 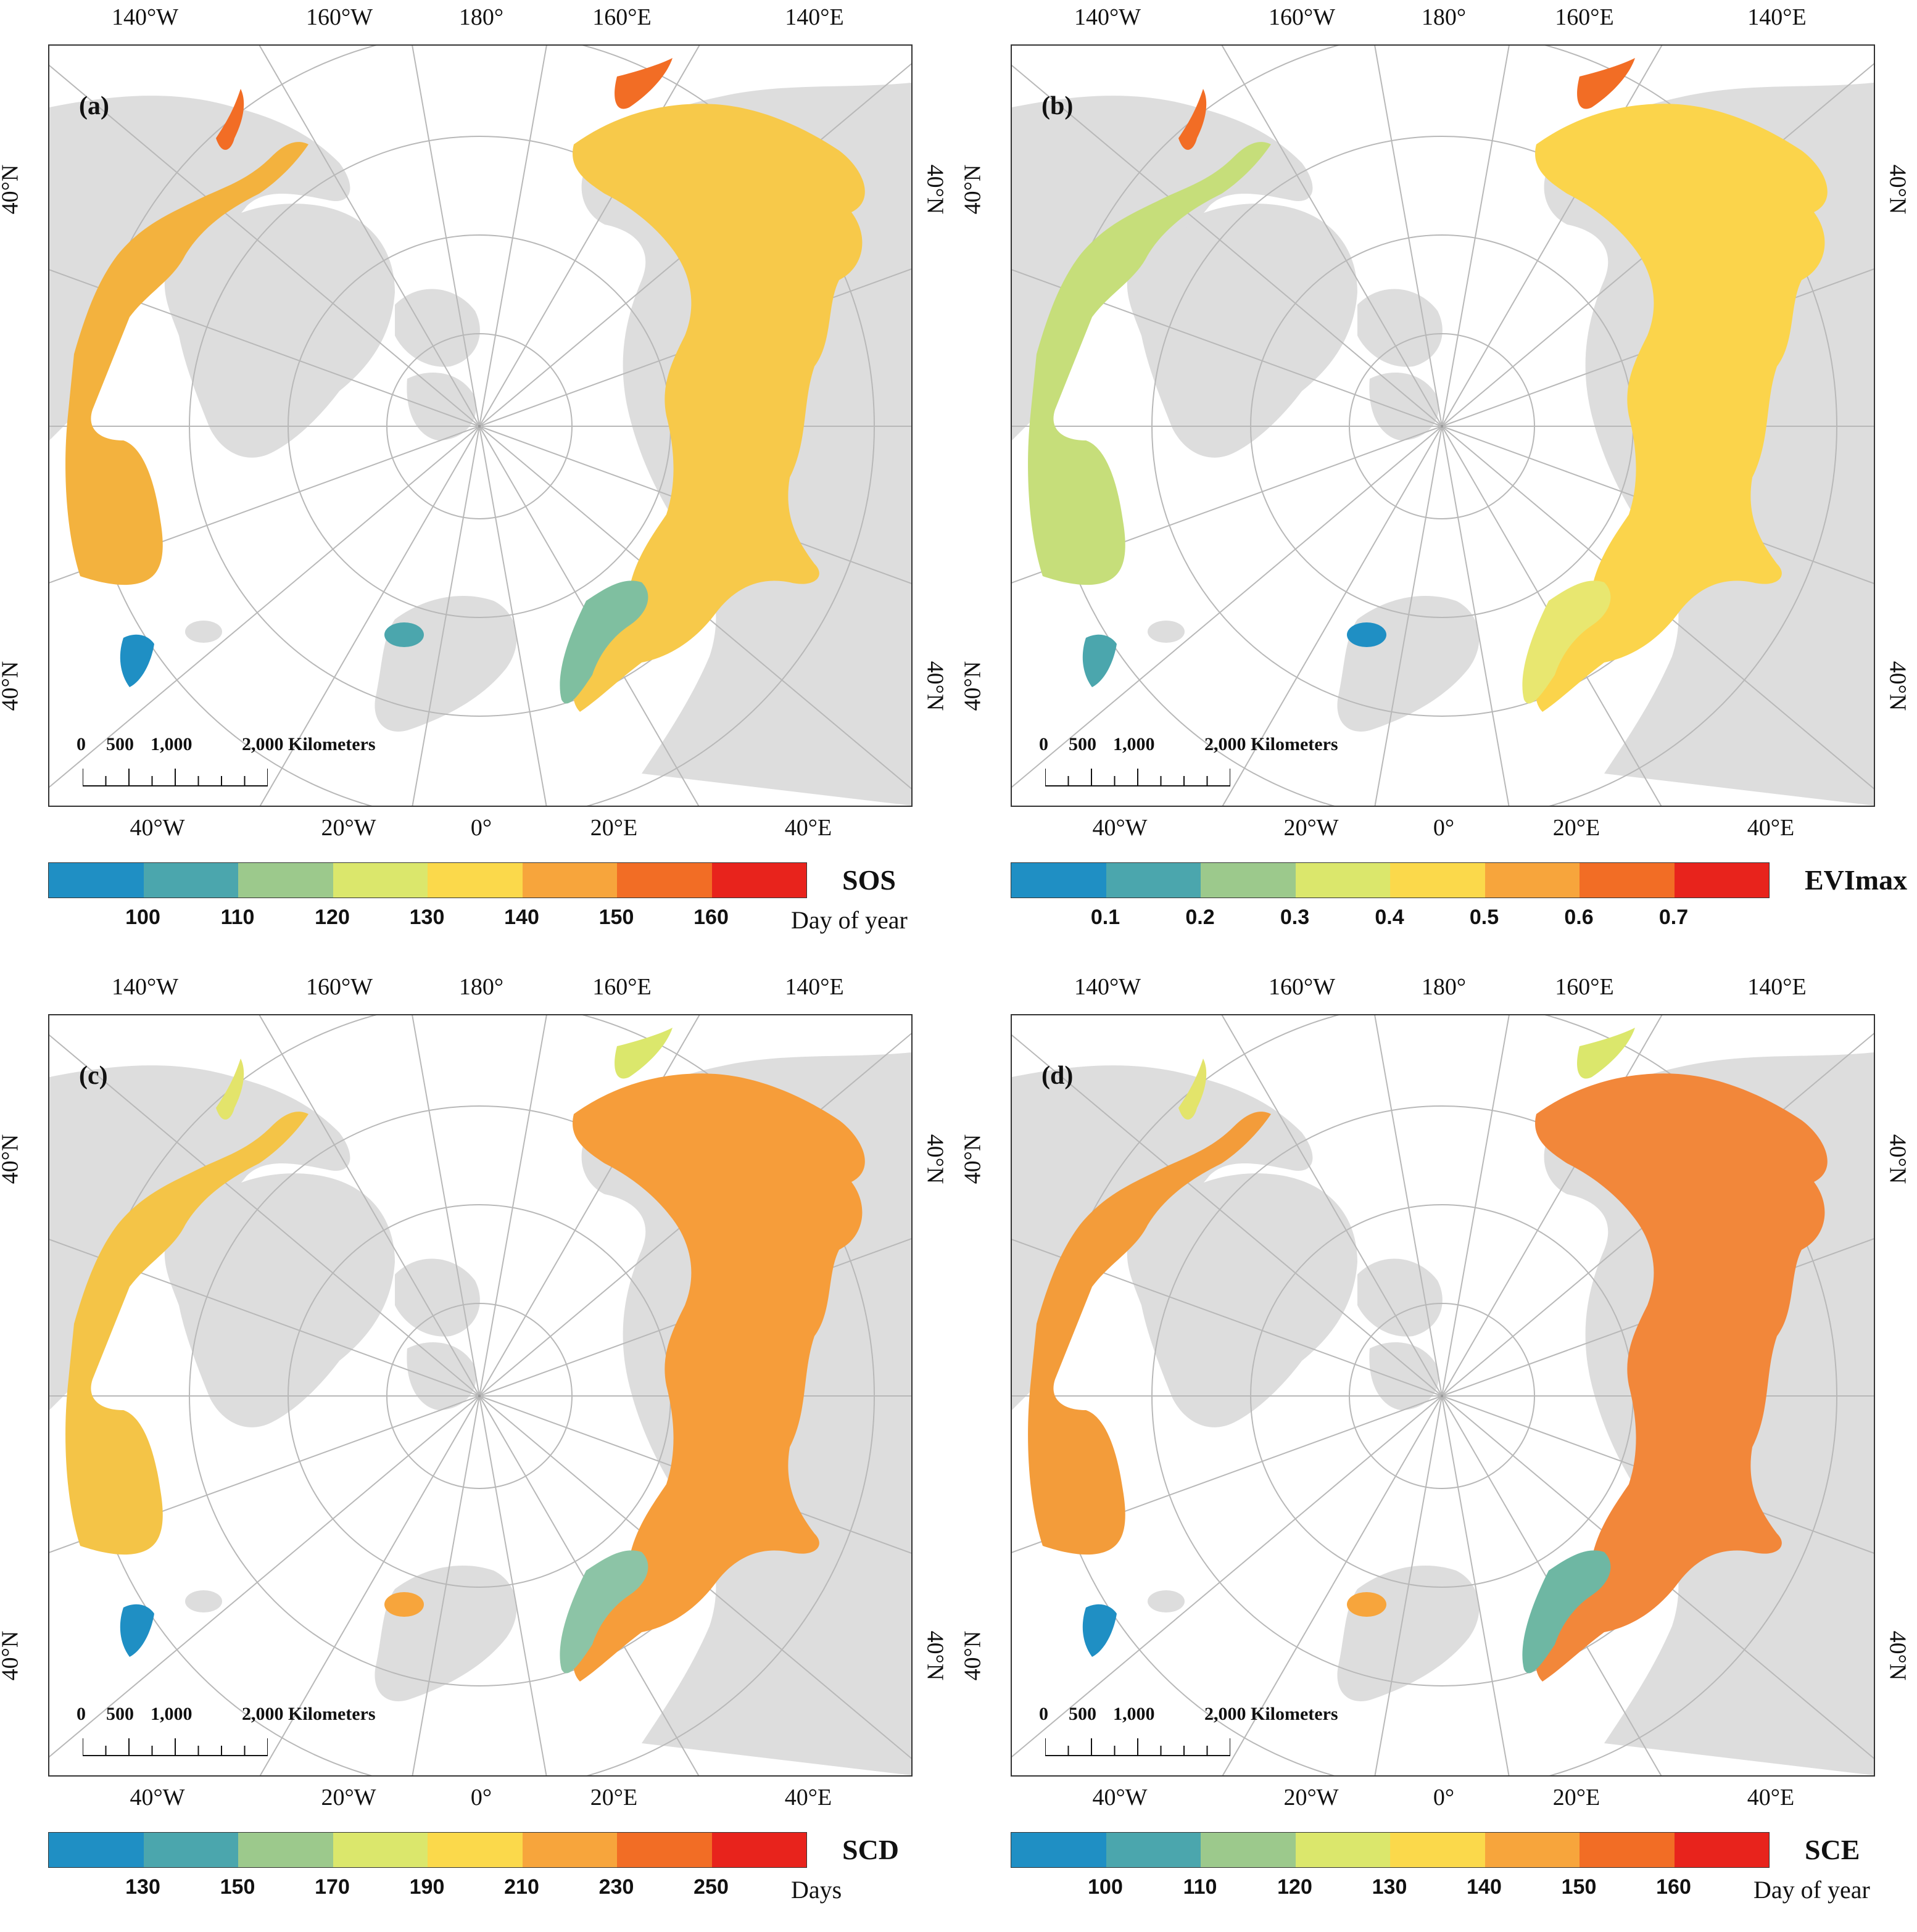 I want to click on lon-label-top: 180°, so click(x=1444, y=987).